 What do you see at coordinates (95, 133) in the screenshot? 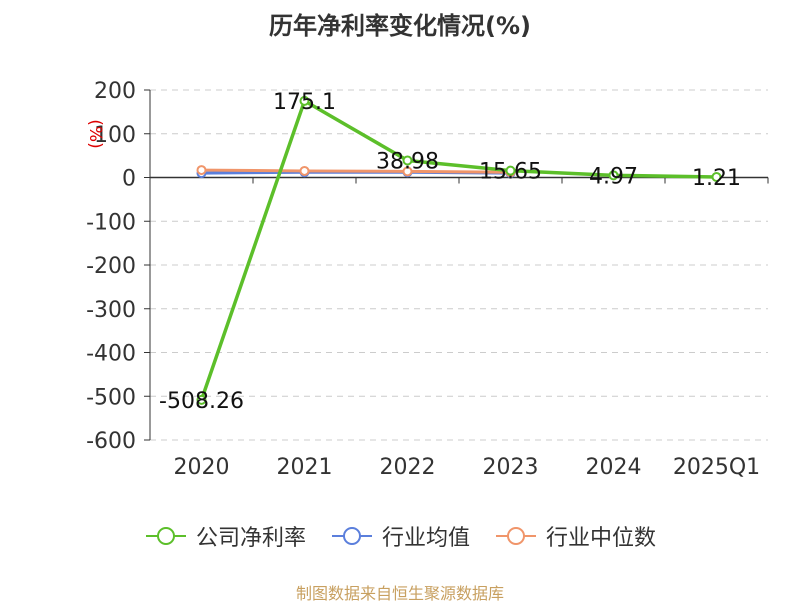
I see `y-axis-label: (%)` at bounding box center [95, 133].